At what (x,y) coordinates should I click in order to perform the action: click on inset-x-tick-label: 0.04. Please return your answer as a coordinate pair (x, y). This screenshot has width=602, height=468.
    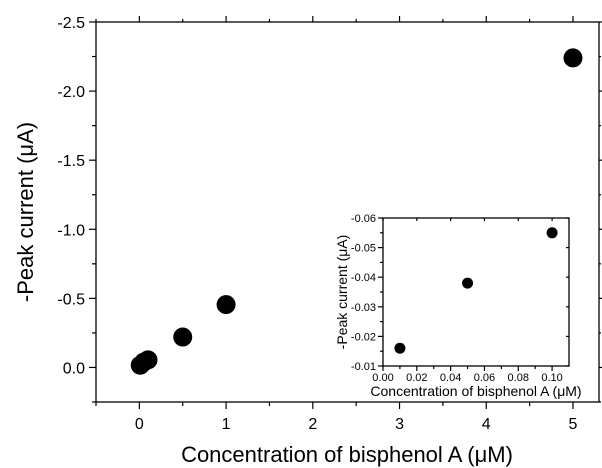
    Looking at the image, I should click on (450, 378).